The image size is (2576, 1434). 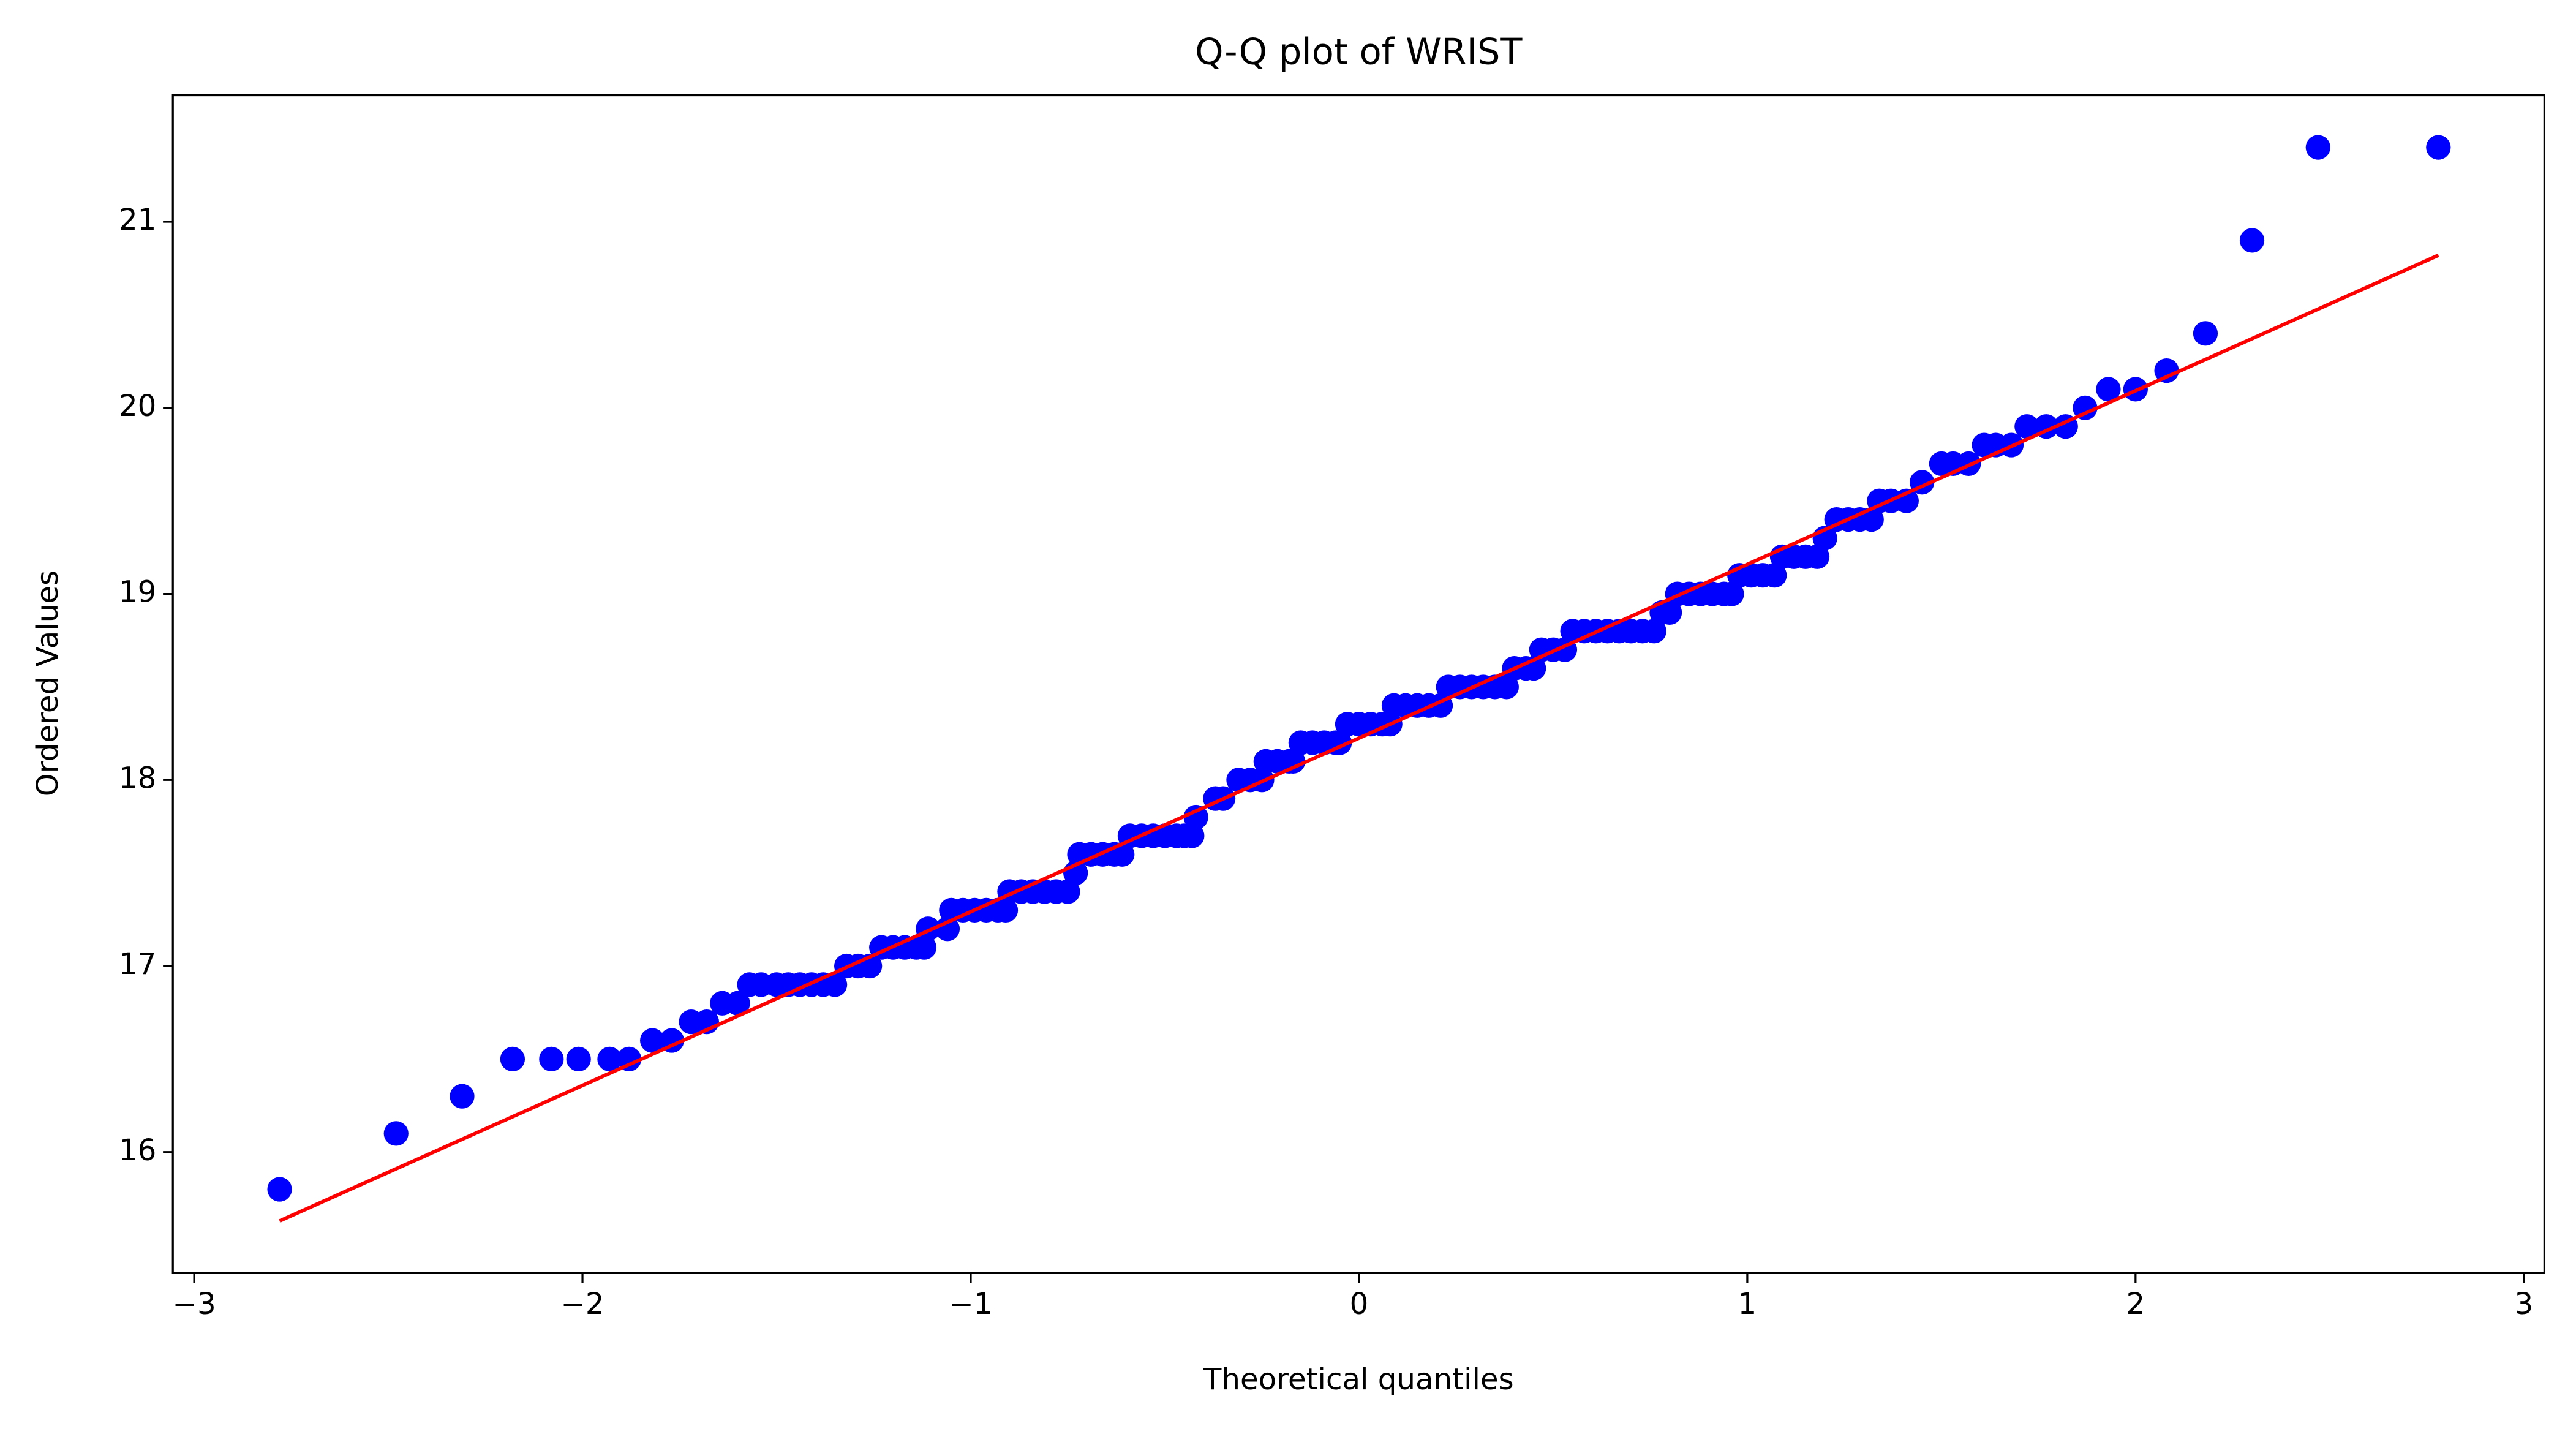 What do you see at coordinates (137, 220) in the screenshot?
I see `y-tick-label: 21` at bounding box center [137, 220].